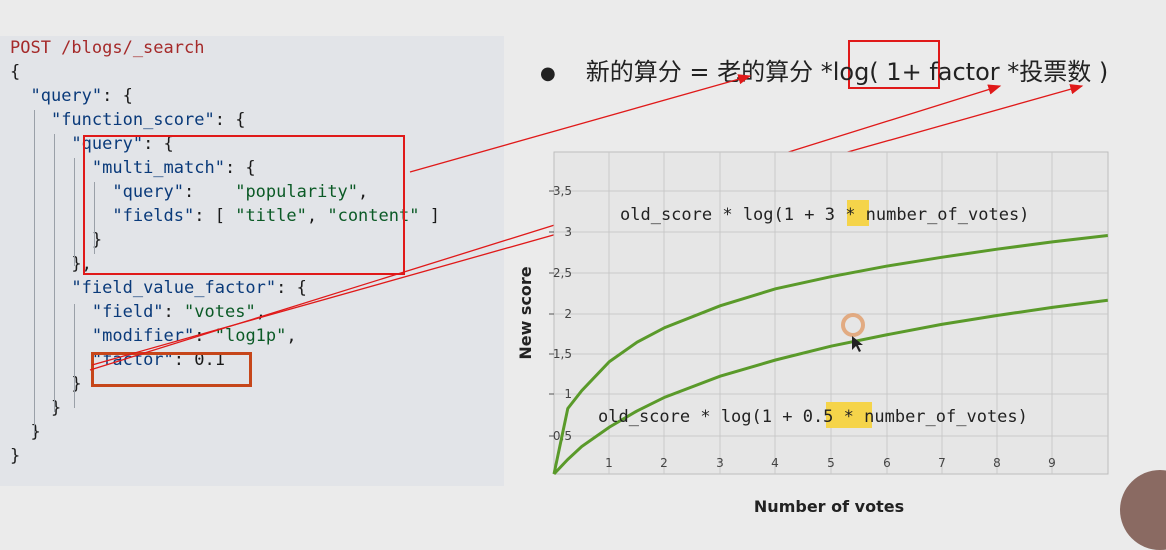  I want to click on code-line: "fields": [ "title", "content" ], so click(225, 216).